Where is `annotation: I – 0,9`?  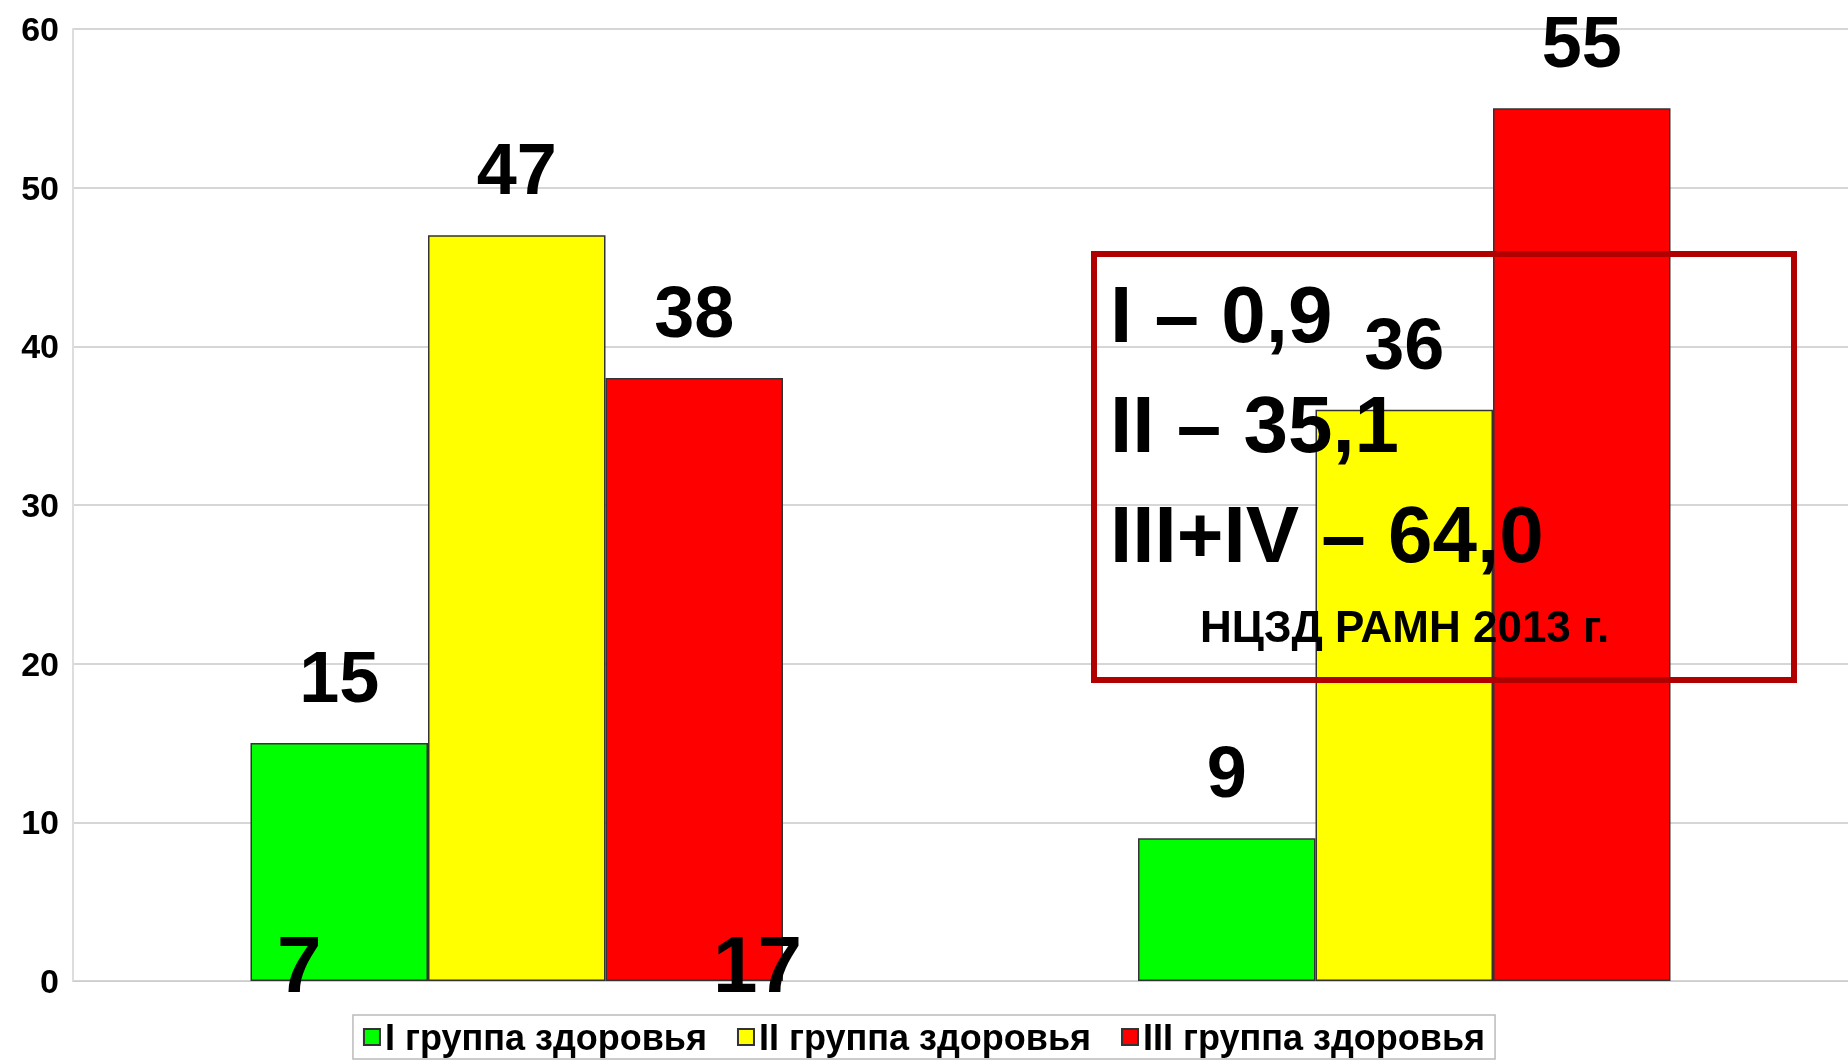
annotation: I – 0,9 is located at coordinates (1221, 314).